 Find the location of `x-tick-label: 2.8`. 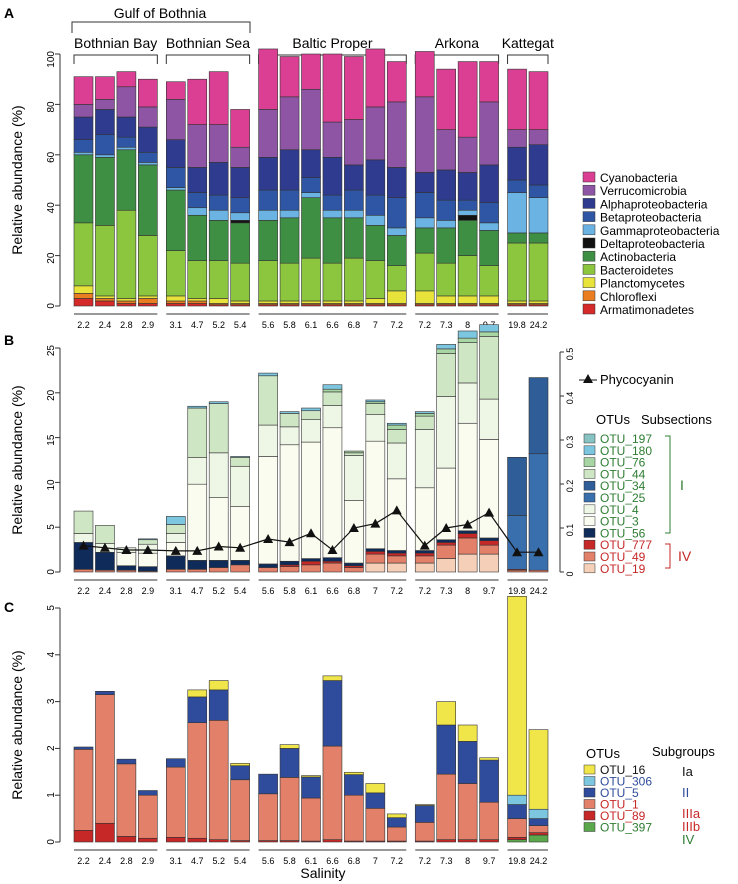

x-tick-label: 2.8 is located at coordinates (126, 325).